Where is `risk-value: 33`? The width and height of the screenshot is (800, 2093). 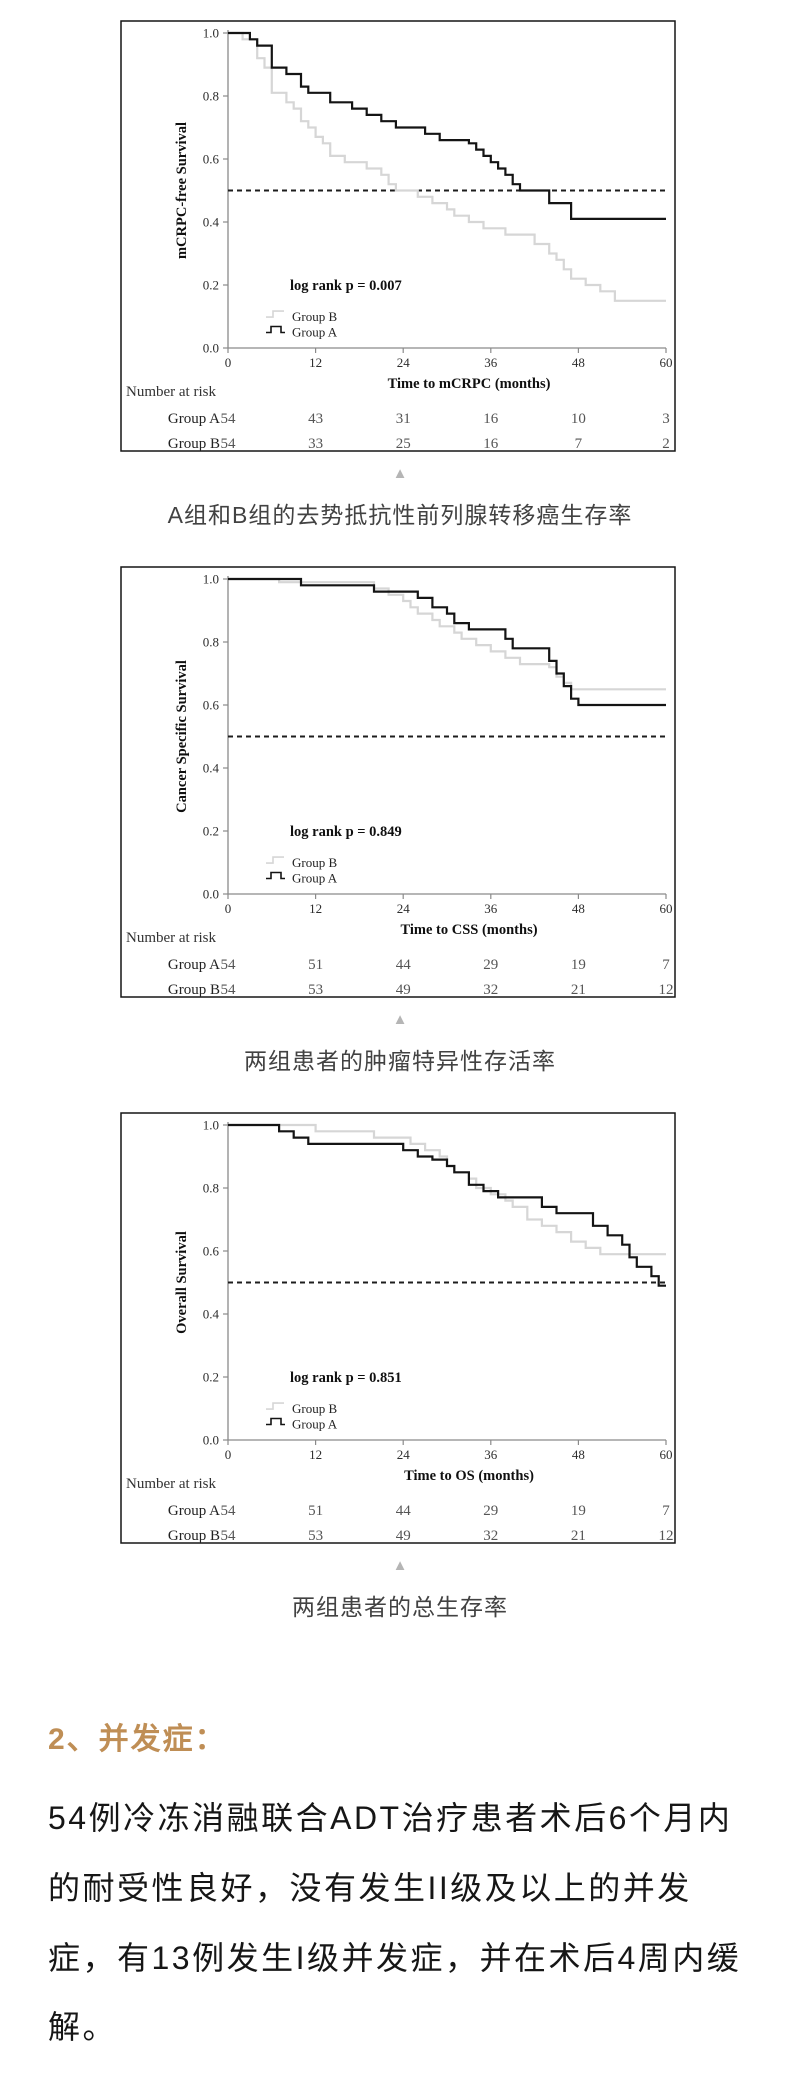 risk-value: 33 is located at coordinates (315, 444).